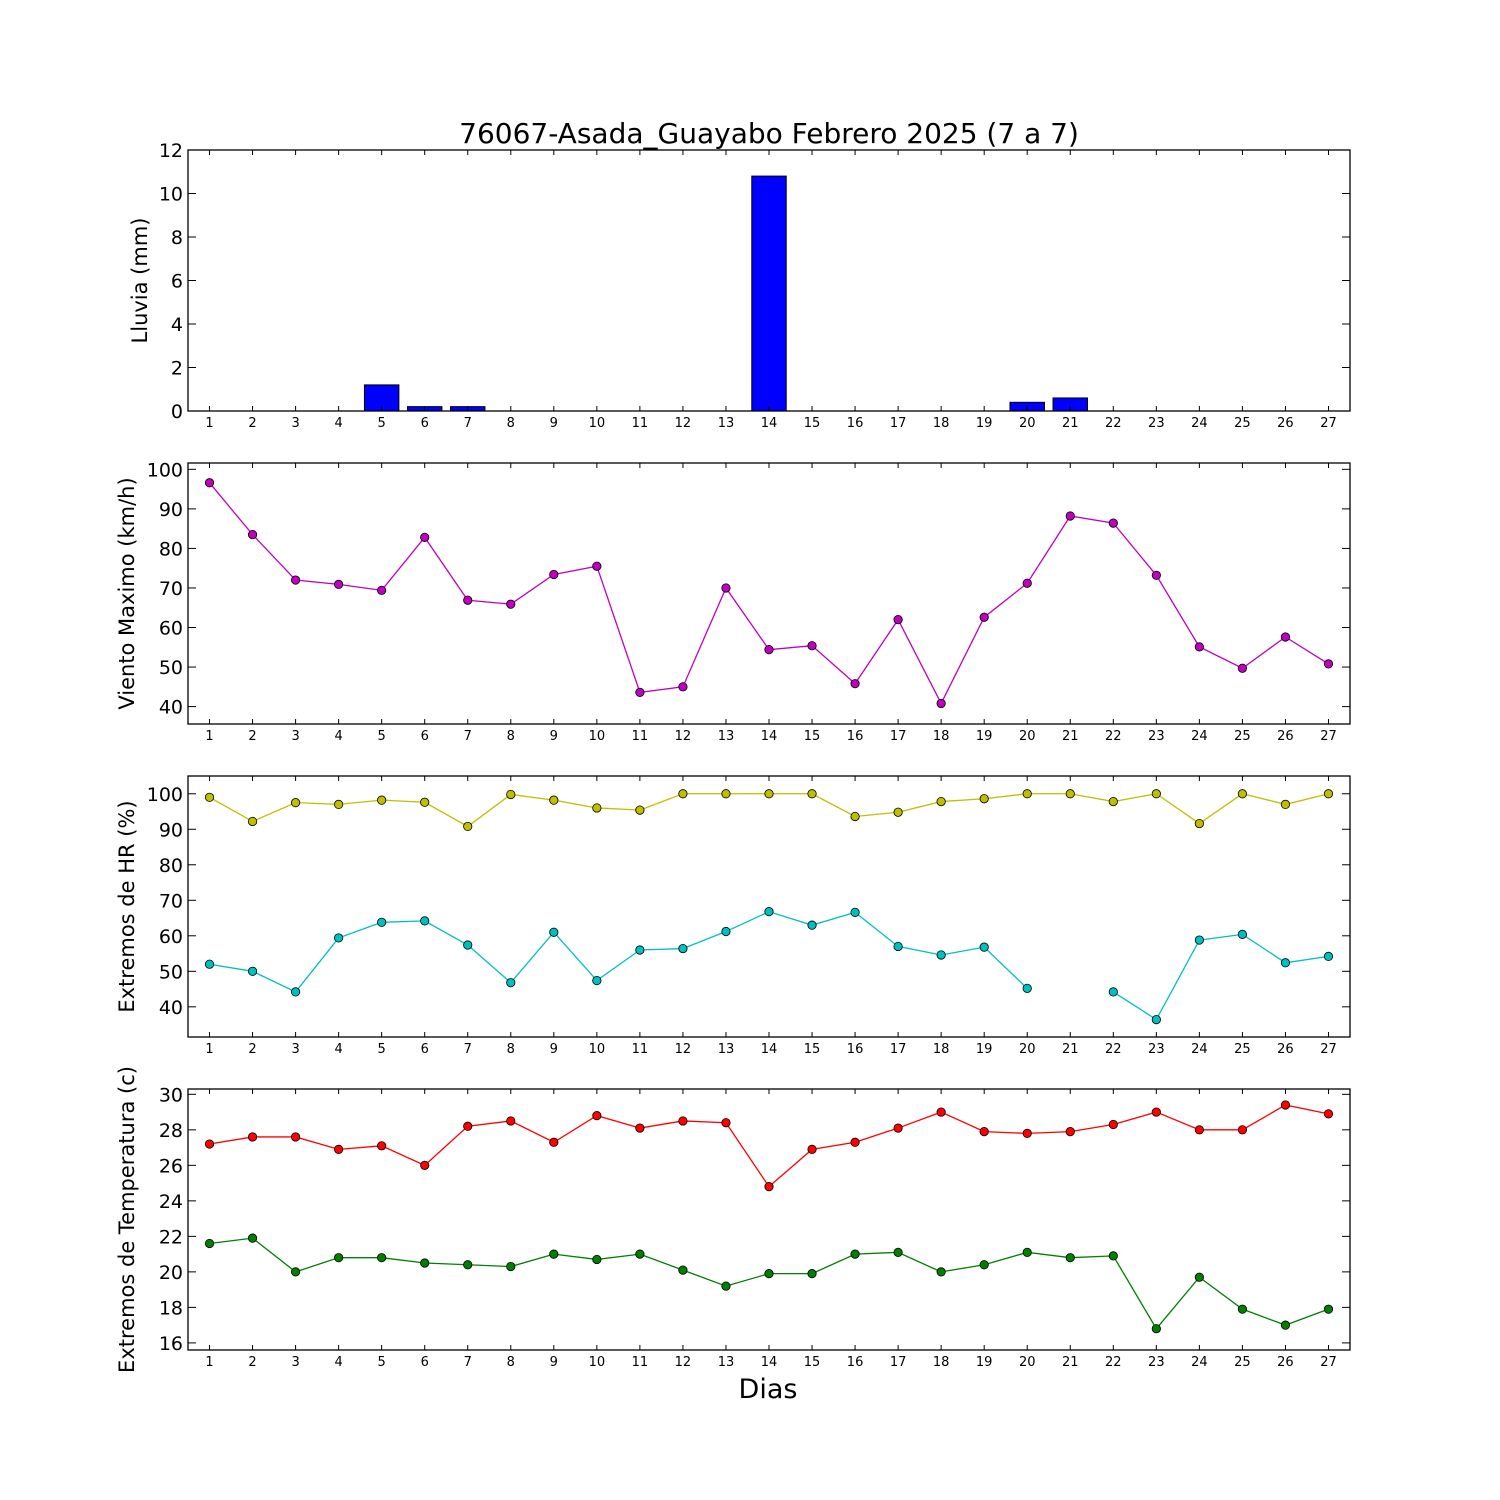  I want to click on y-tick-label: 70, so click(171, 901).